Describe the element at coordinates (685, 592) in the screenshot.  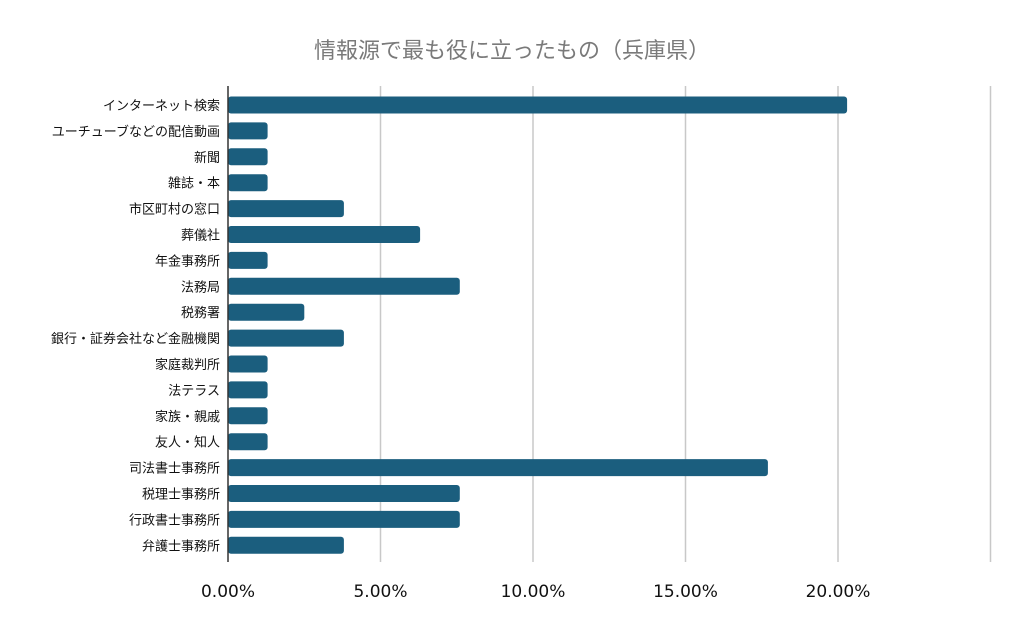
I see `x-tick-label: 15.00%` at that location.